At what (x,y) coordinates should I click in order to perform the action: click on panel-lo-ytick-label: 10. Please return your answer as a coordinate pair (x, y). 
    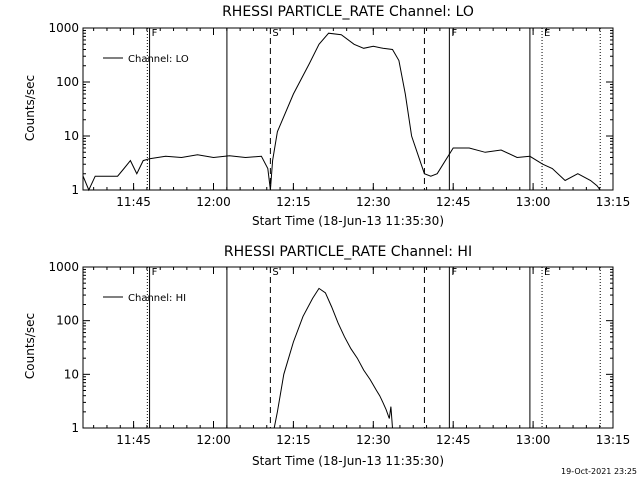
    Looking at the image, I should click on (71, 136).